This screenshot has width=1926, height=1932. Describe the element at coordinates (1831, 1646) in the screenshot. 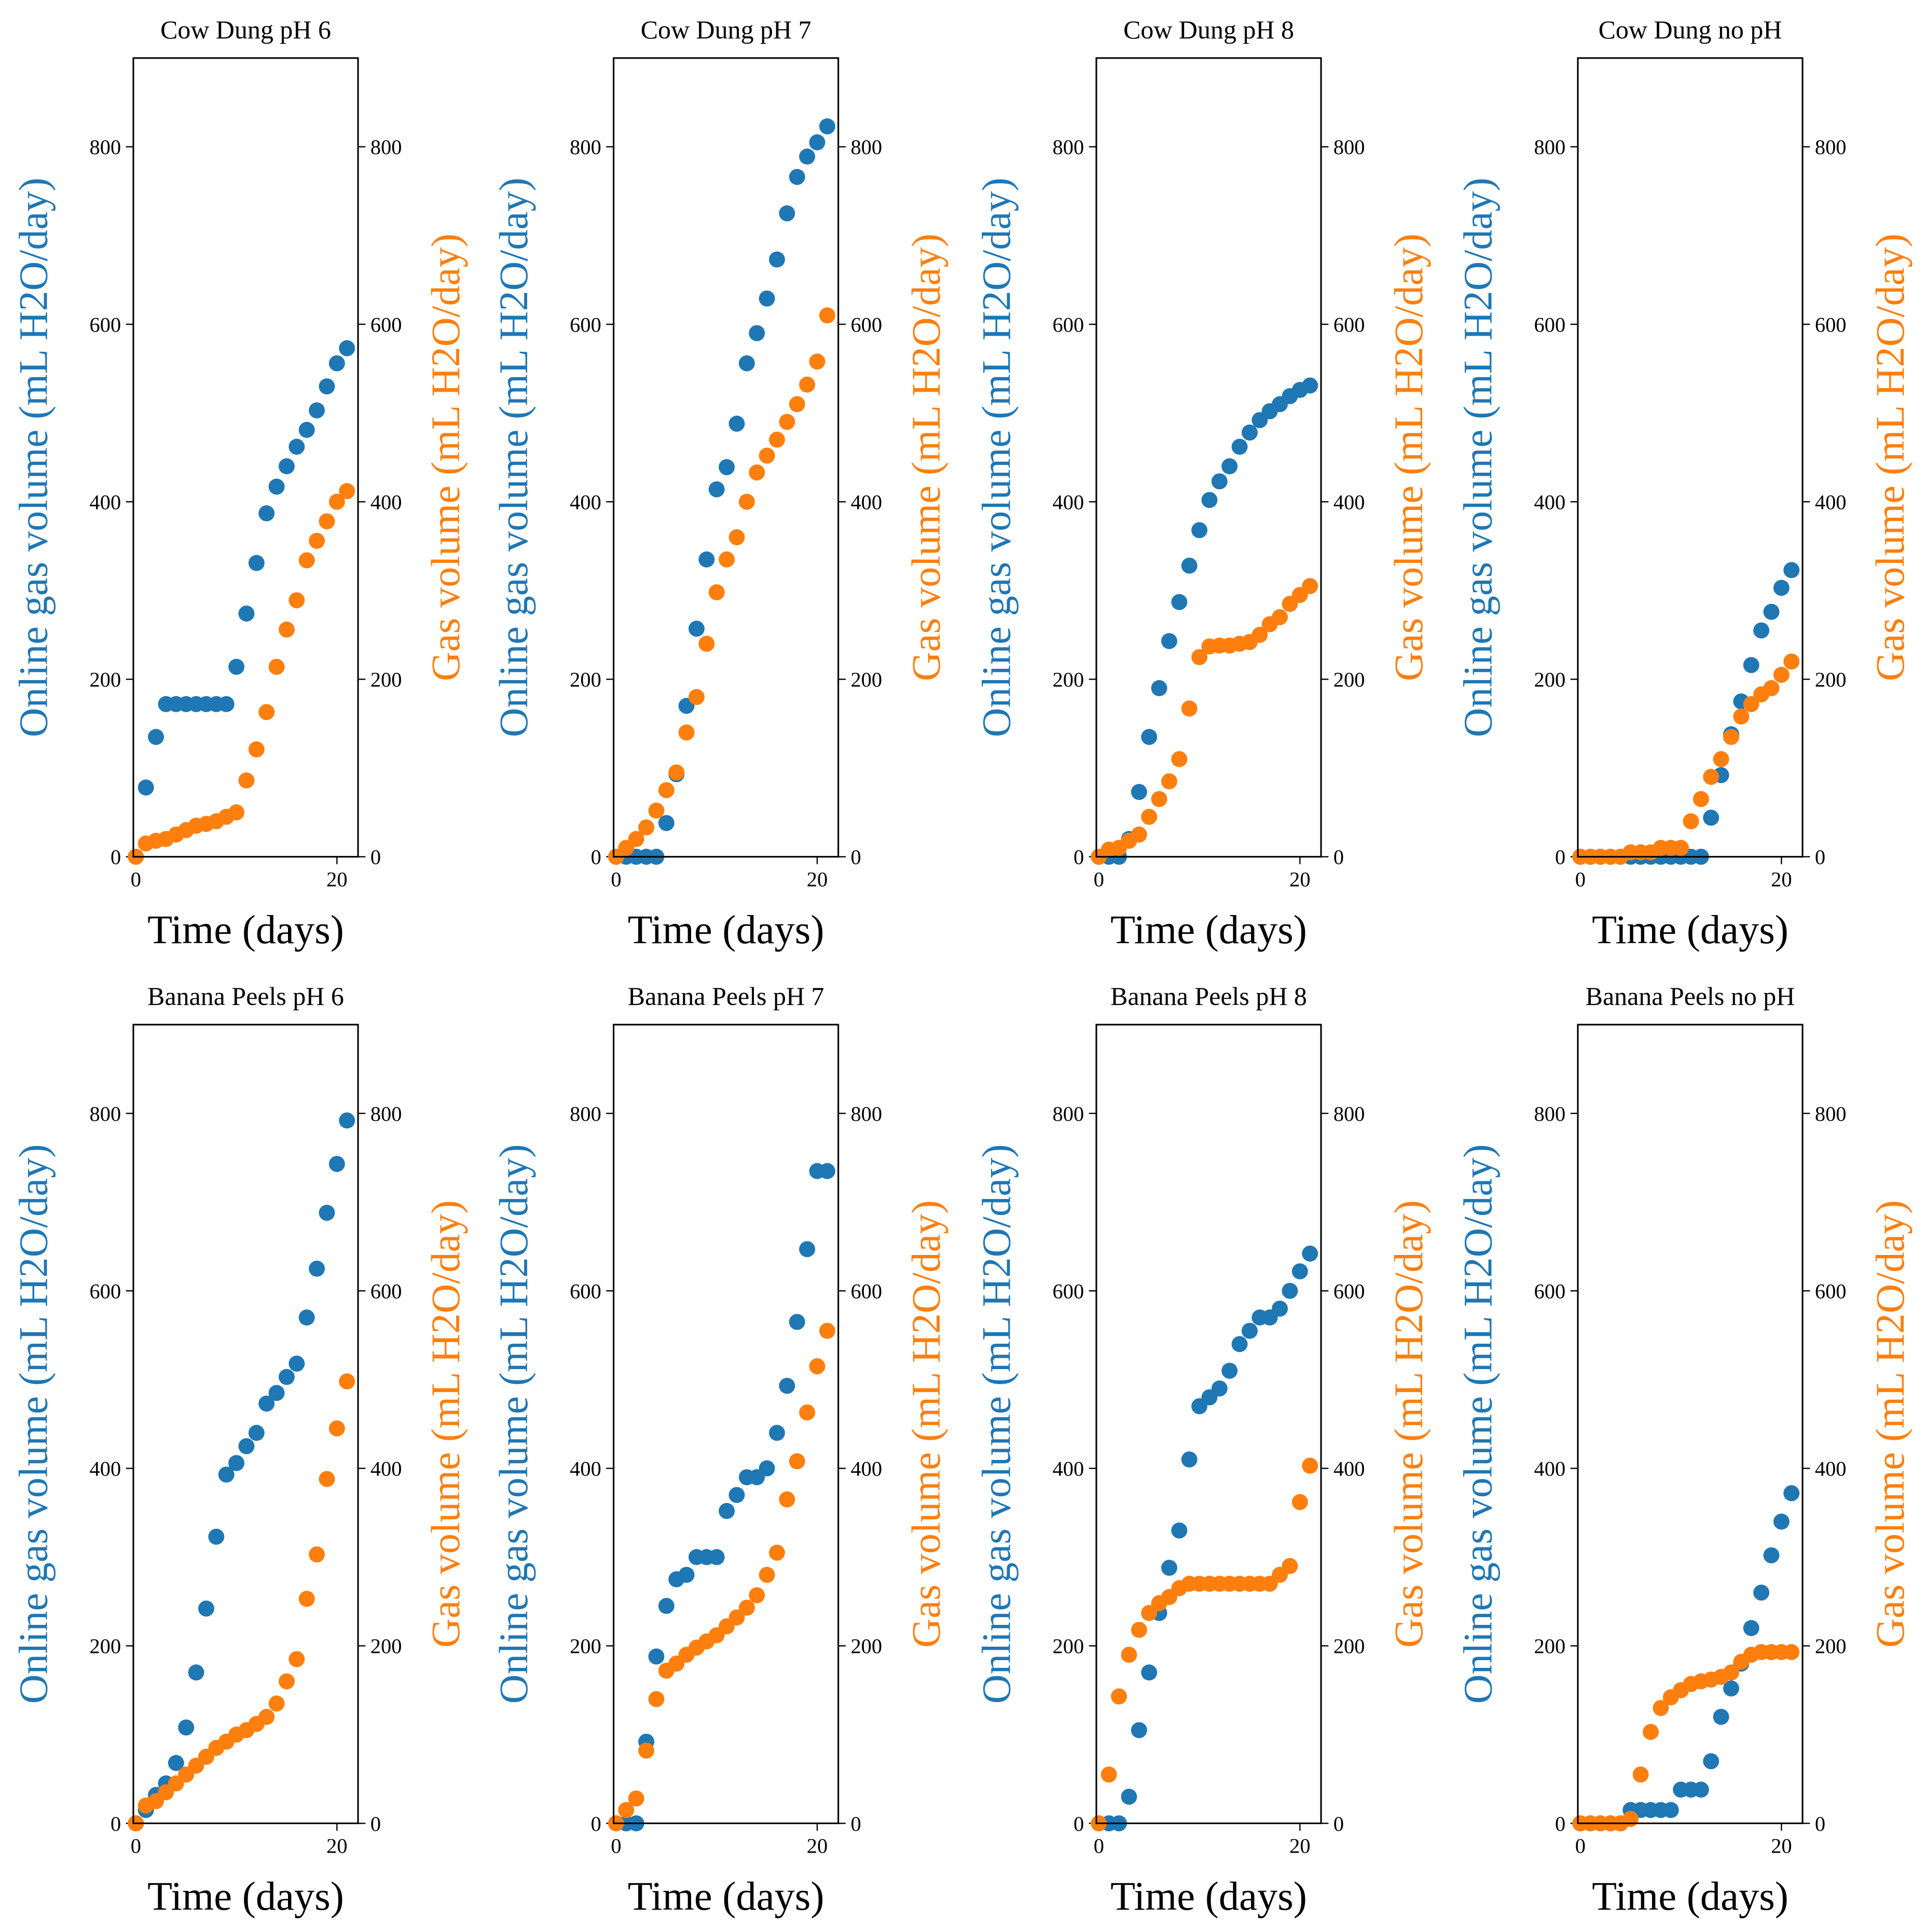

I see `y2-tick-label: 200` at that location.